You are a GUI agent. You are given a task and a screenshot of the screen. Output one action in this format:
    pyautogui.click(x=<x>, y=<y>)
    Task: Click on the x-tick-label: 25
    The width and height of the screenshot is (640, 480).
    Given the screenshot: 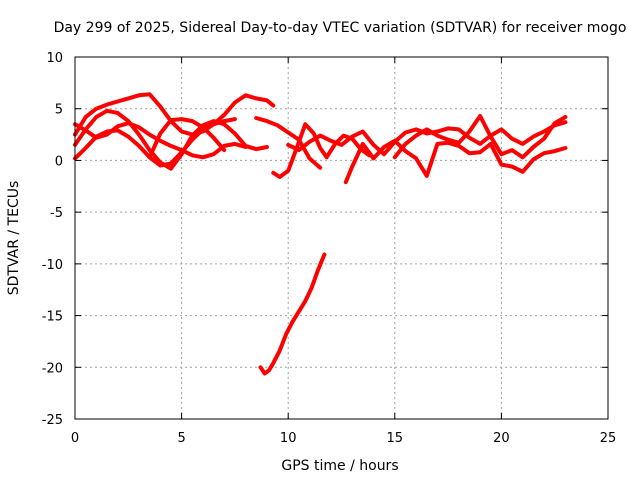 What is the action you would take?
    pyautogui.click(x=608, y=438)
    